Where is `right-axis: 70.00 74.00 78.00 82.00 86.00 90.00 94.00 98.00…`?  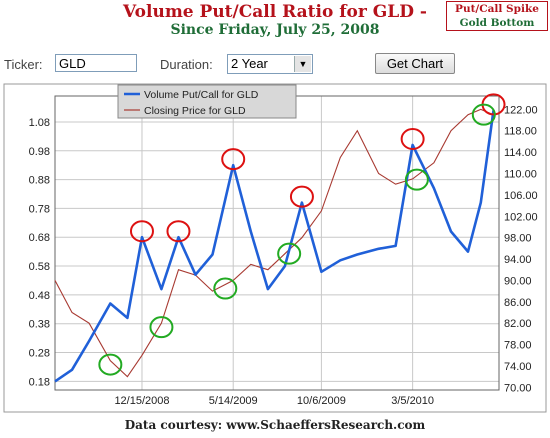 right-axis: 70.00 74.00 78.00 82.00 86.00 90.00 94.00 98.00… is located at coordinates (521, 249).